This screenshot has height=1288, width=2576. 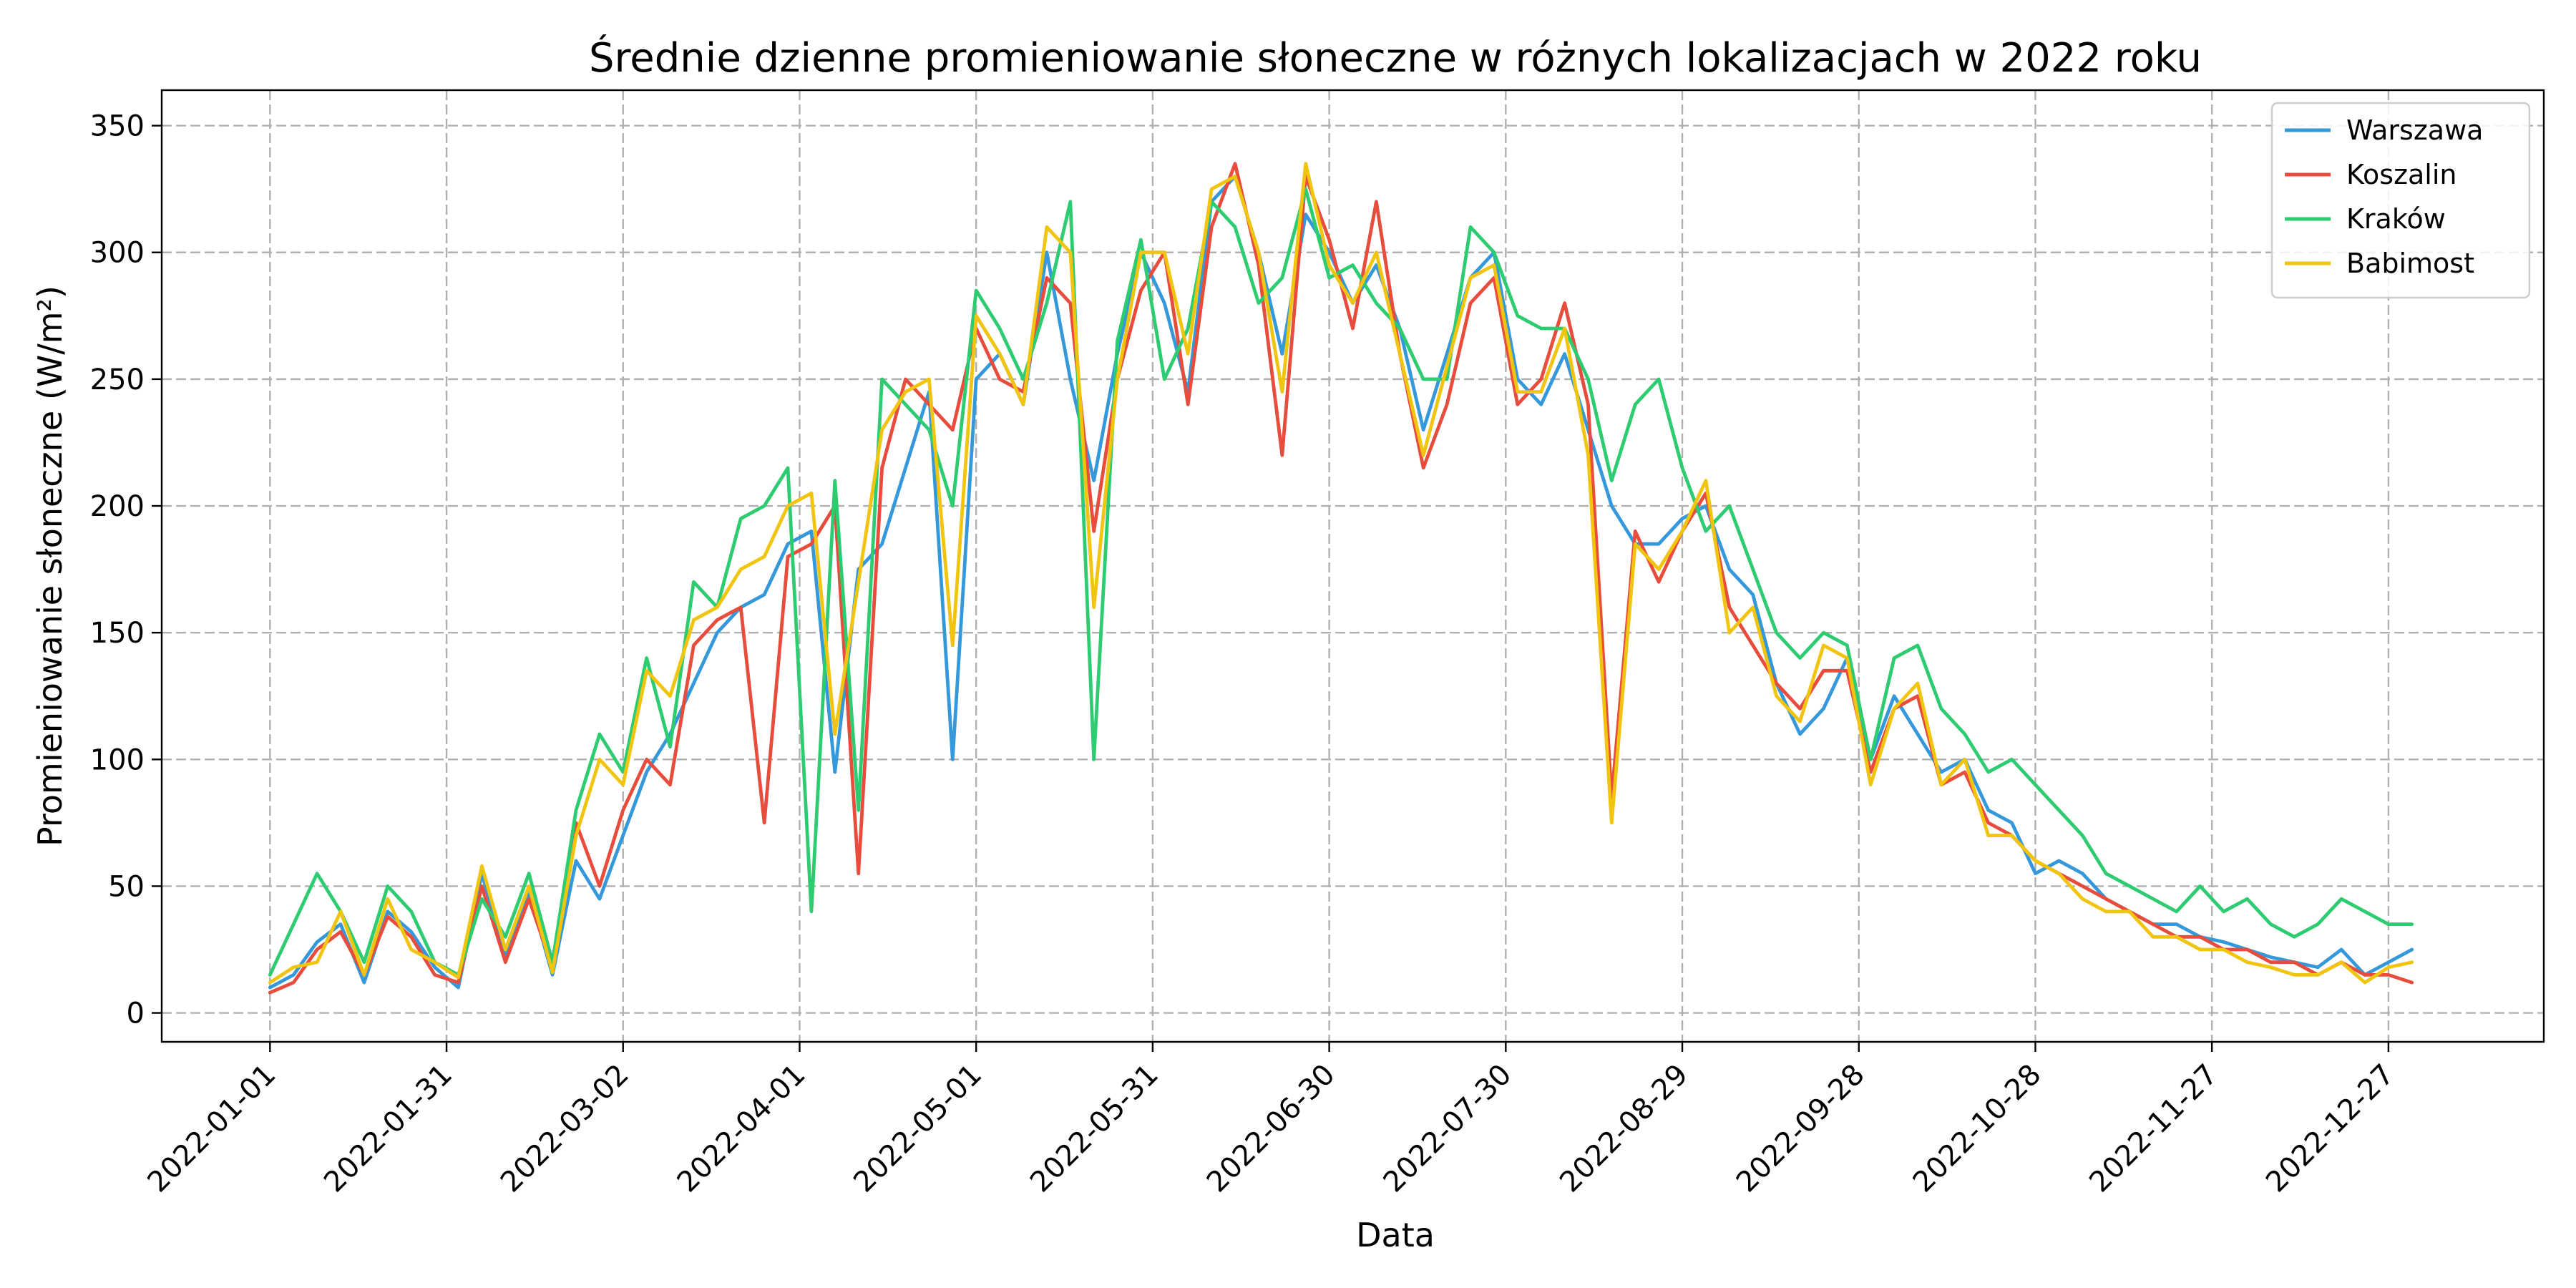 I want to click on x-tick-label: 2022-04-01, so click(x=741, y=1128).